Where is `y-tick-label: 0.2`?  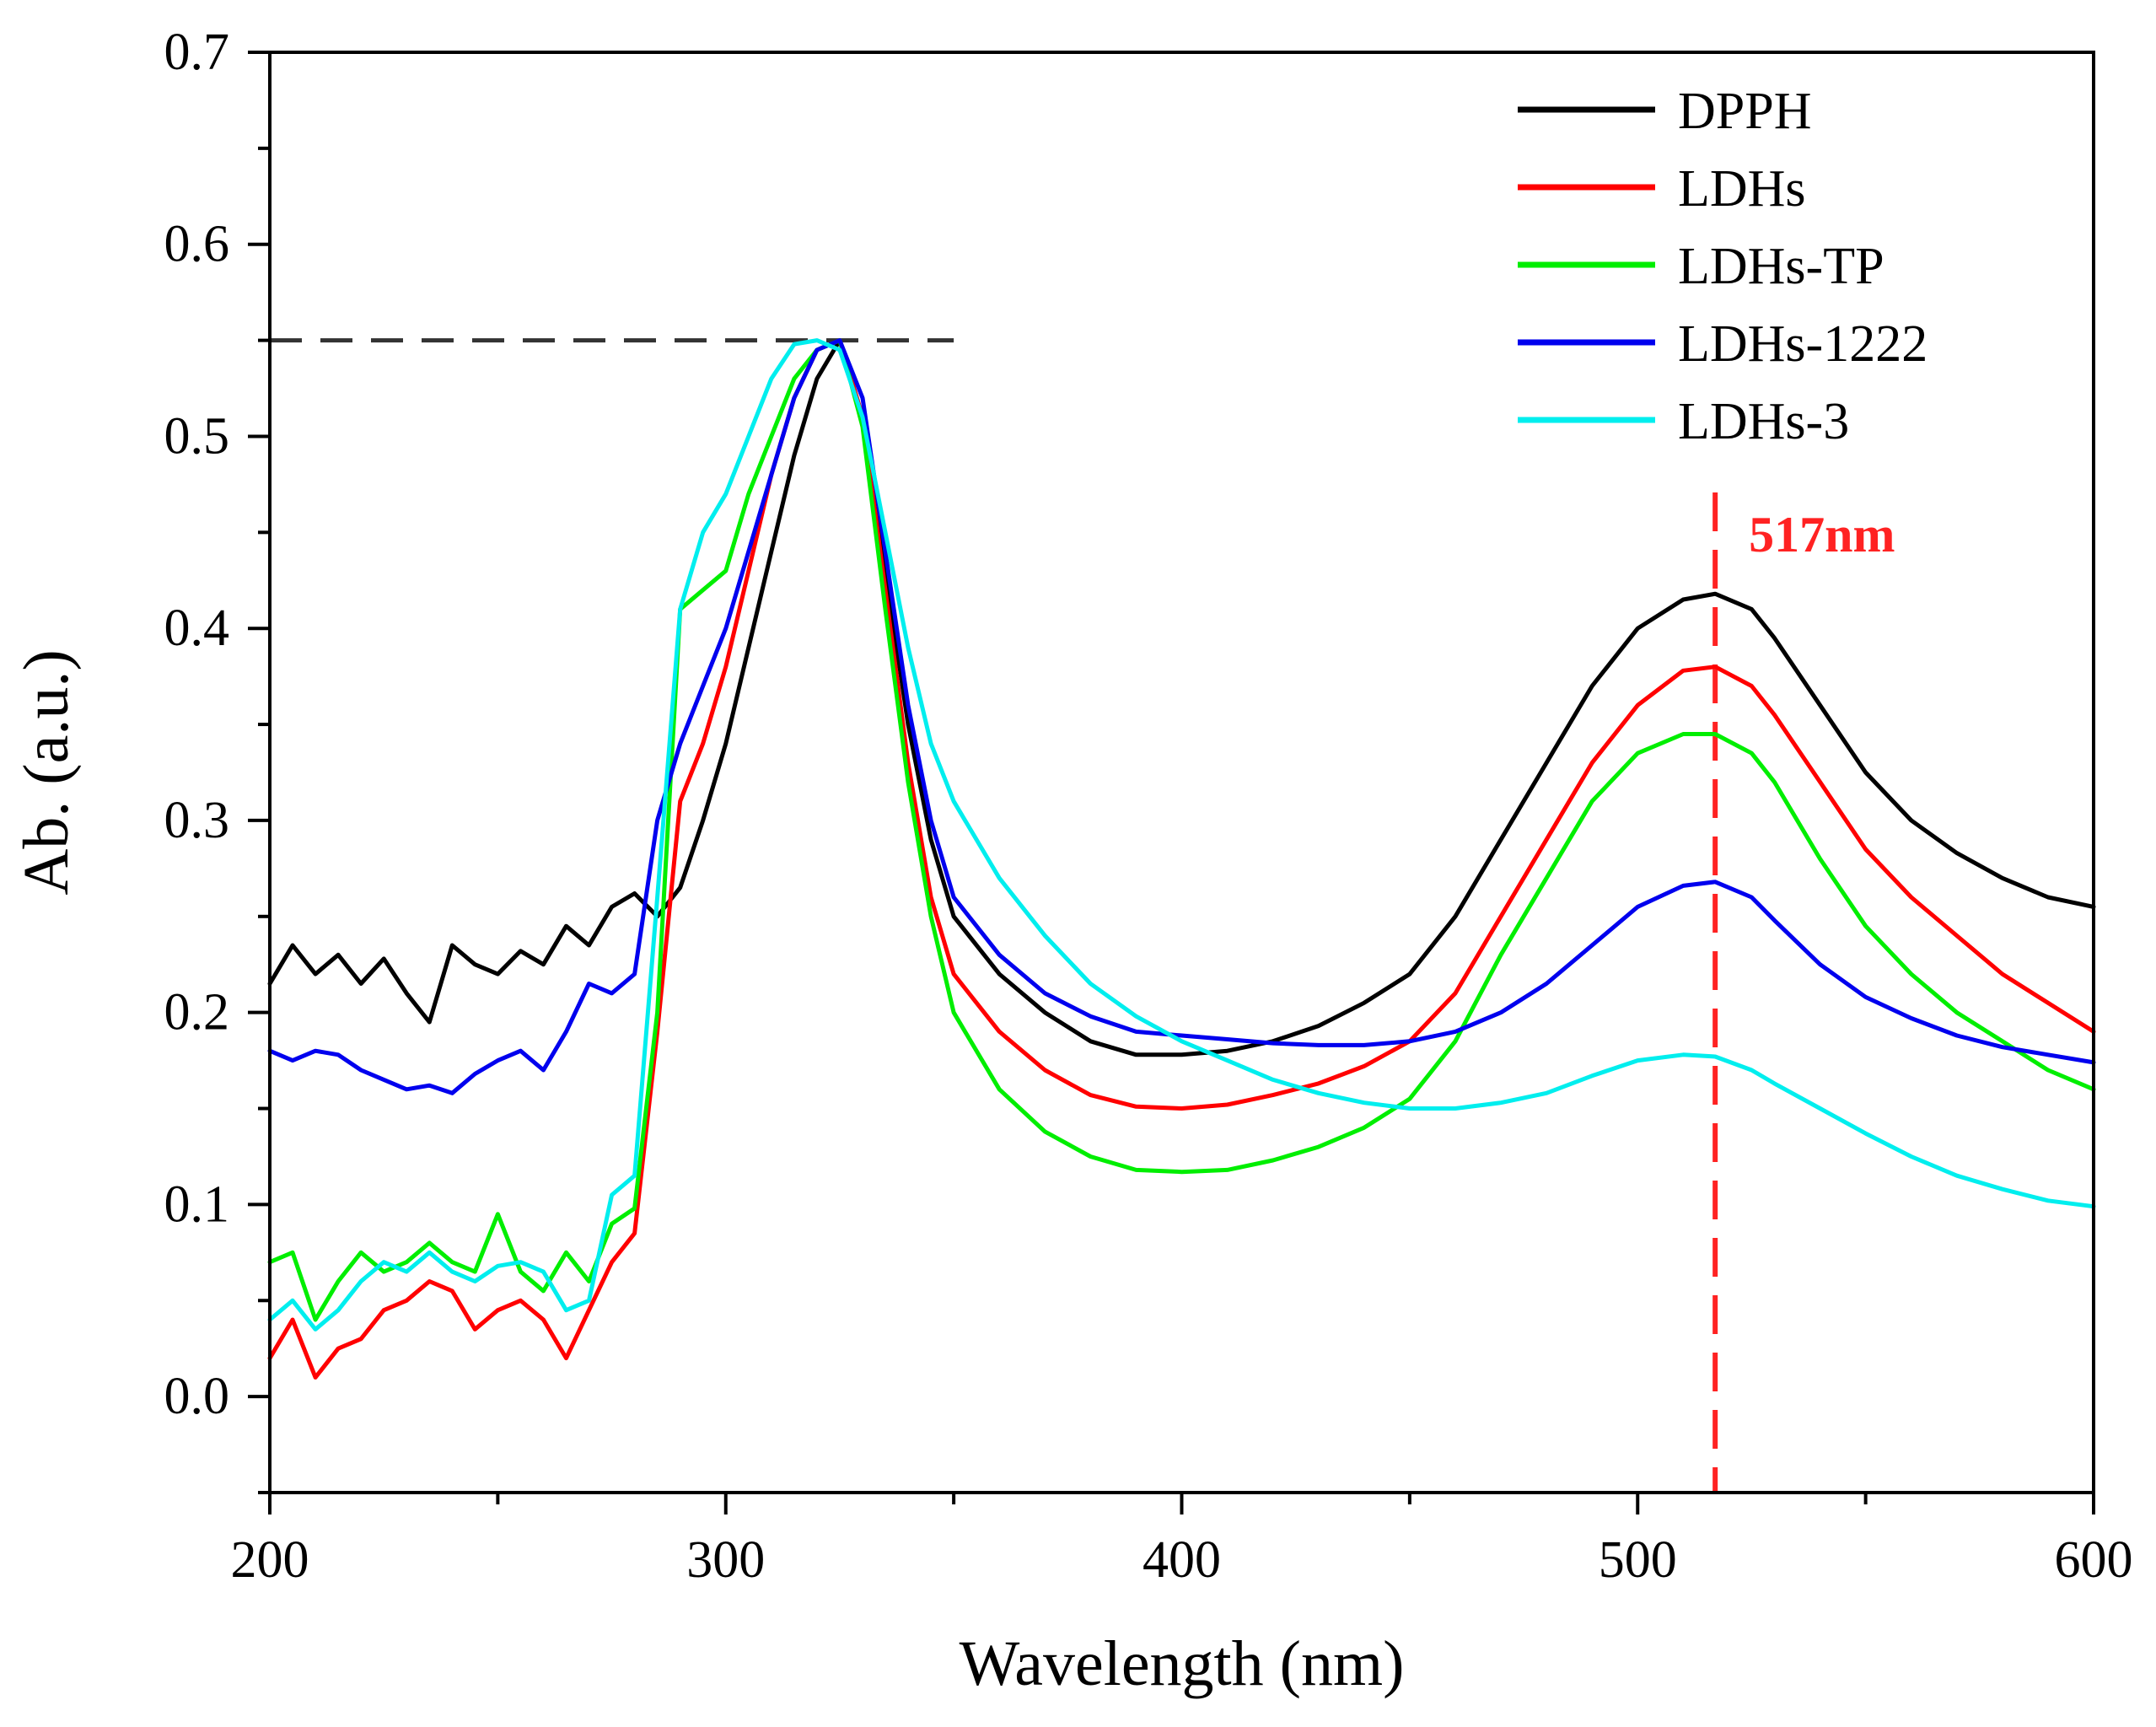 y-tick-label: 0.2 is located at coordinates (197, 1012).